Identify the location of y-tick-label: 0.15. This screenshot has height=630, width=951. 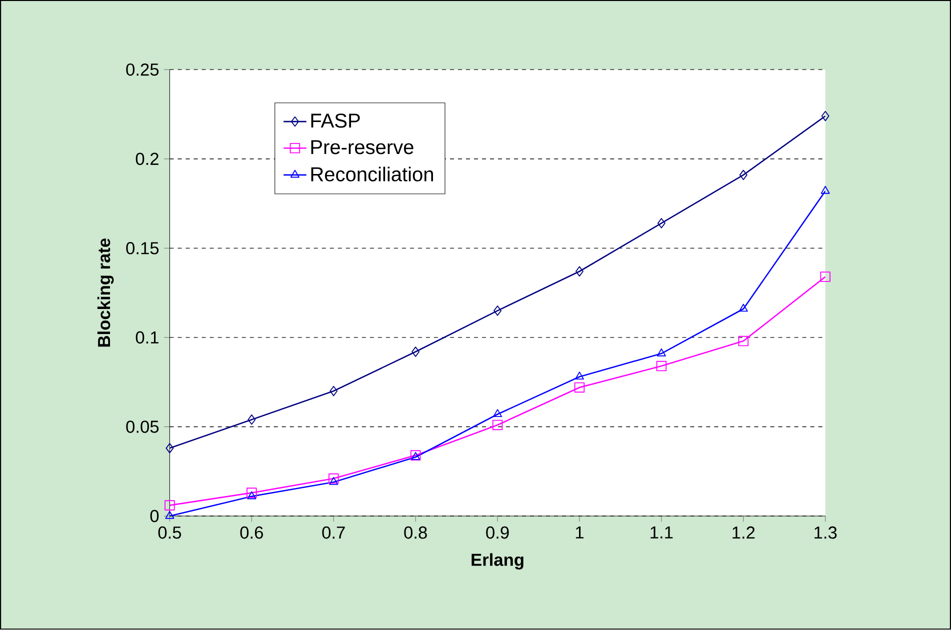
(142, 248).